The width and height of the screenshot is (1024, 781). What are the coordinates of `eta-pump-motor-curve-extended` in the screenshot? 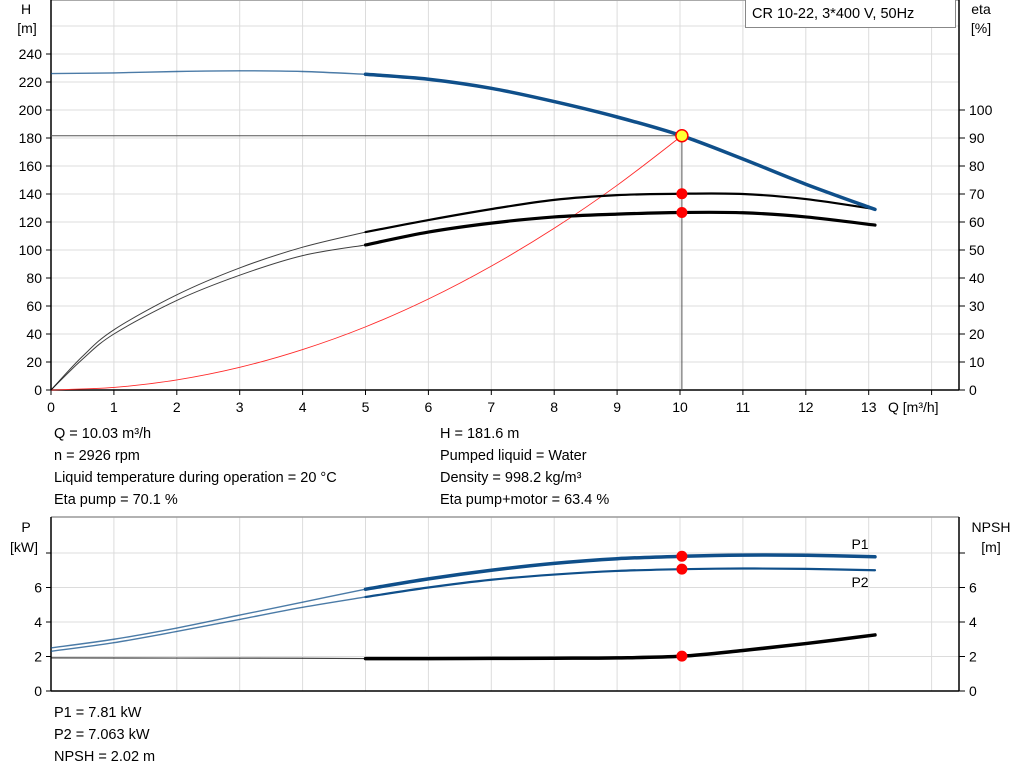 It's located at (208, 317).